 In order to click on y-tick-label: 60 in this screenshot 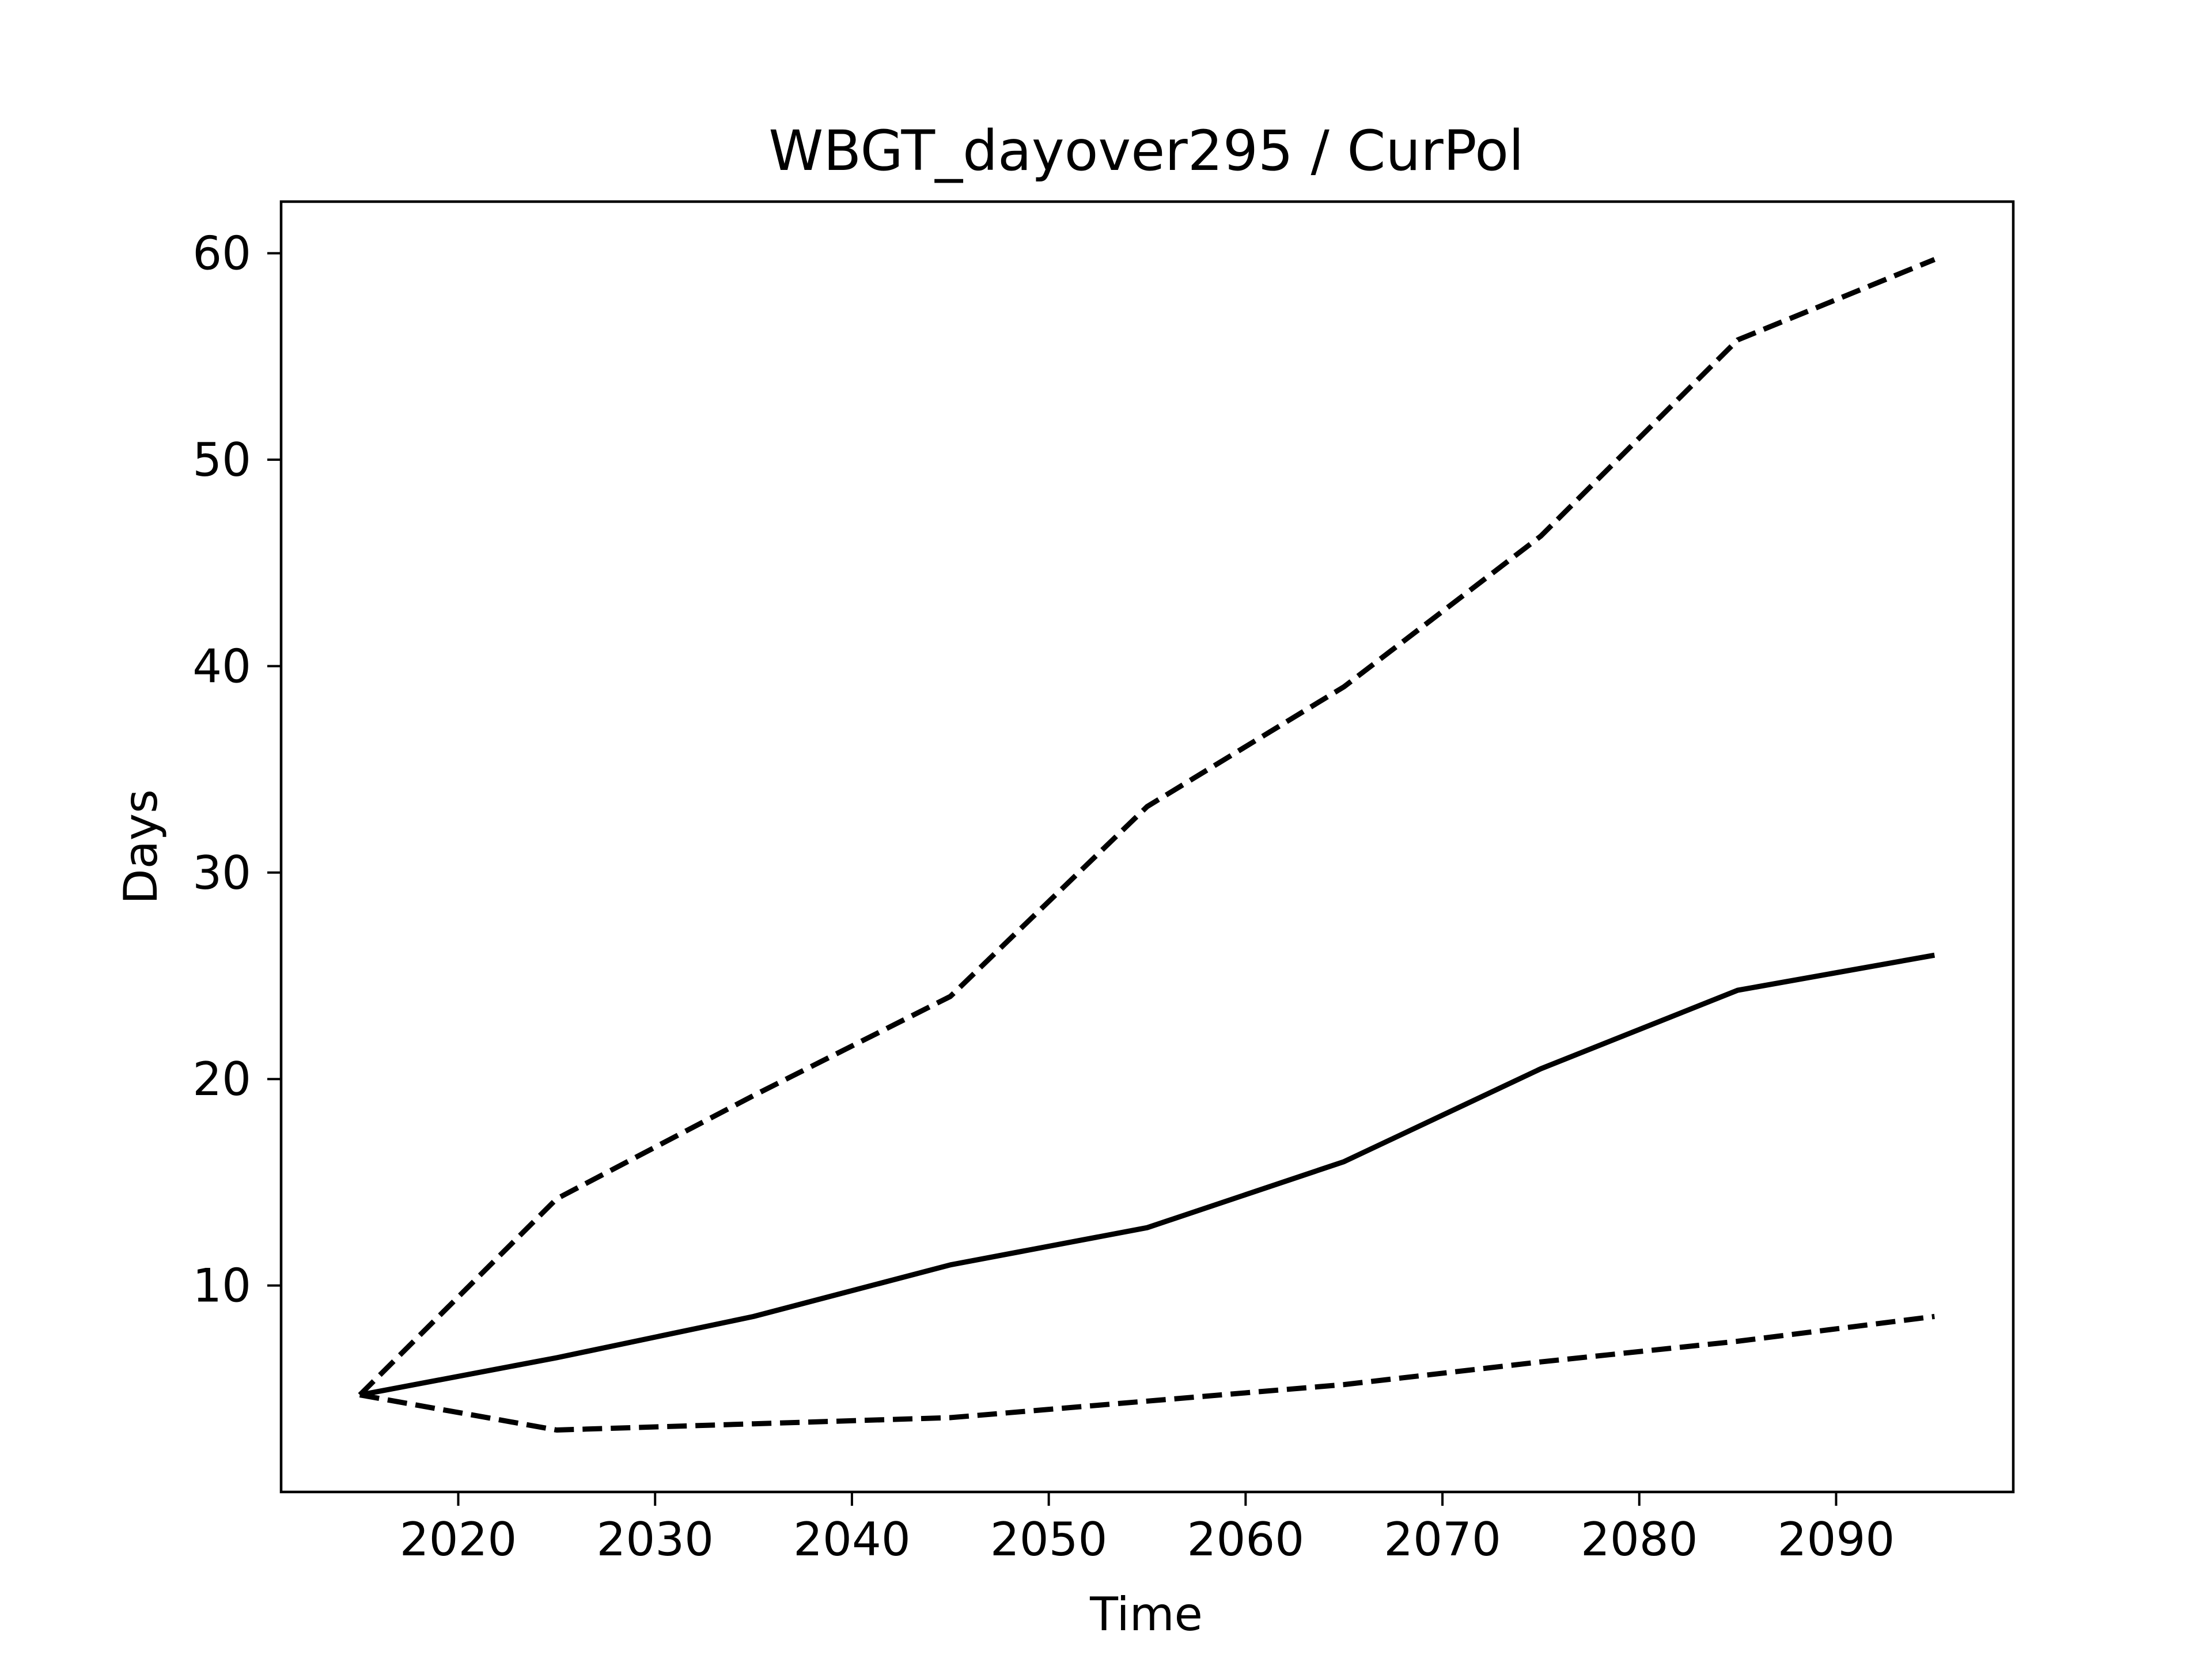, I will do `click(221, 254)`.